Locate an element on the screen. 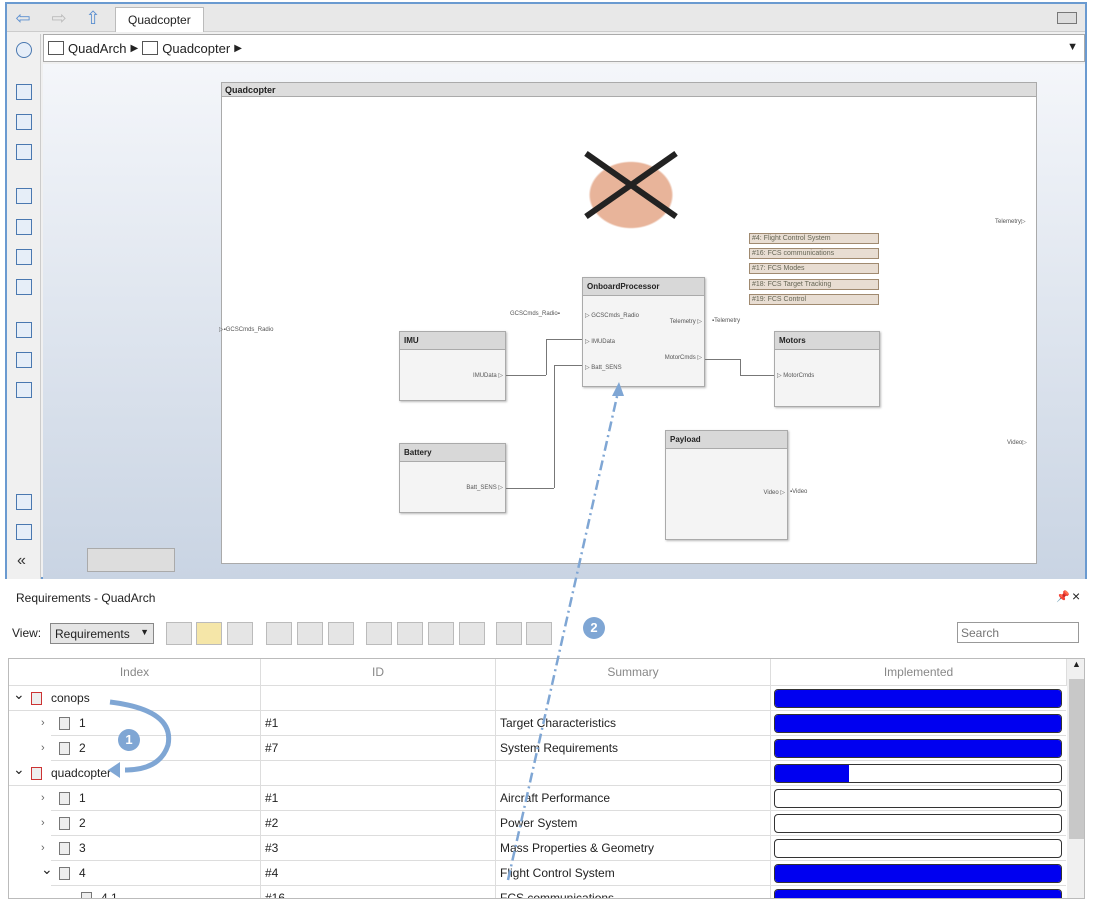 This screenshot has width=1100, height=899. table-row: 4.1 #16 FCS communications is located at coordinates (569, 892).